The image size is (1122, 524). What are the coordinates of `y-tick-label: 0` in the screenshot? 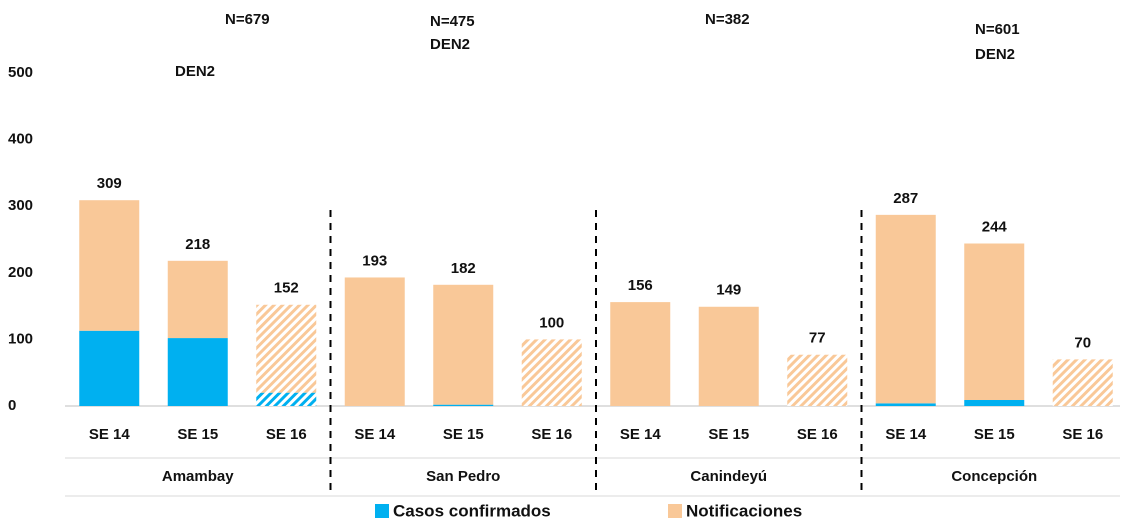 It's located at (12, 405).